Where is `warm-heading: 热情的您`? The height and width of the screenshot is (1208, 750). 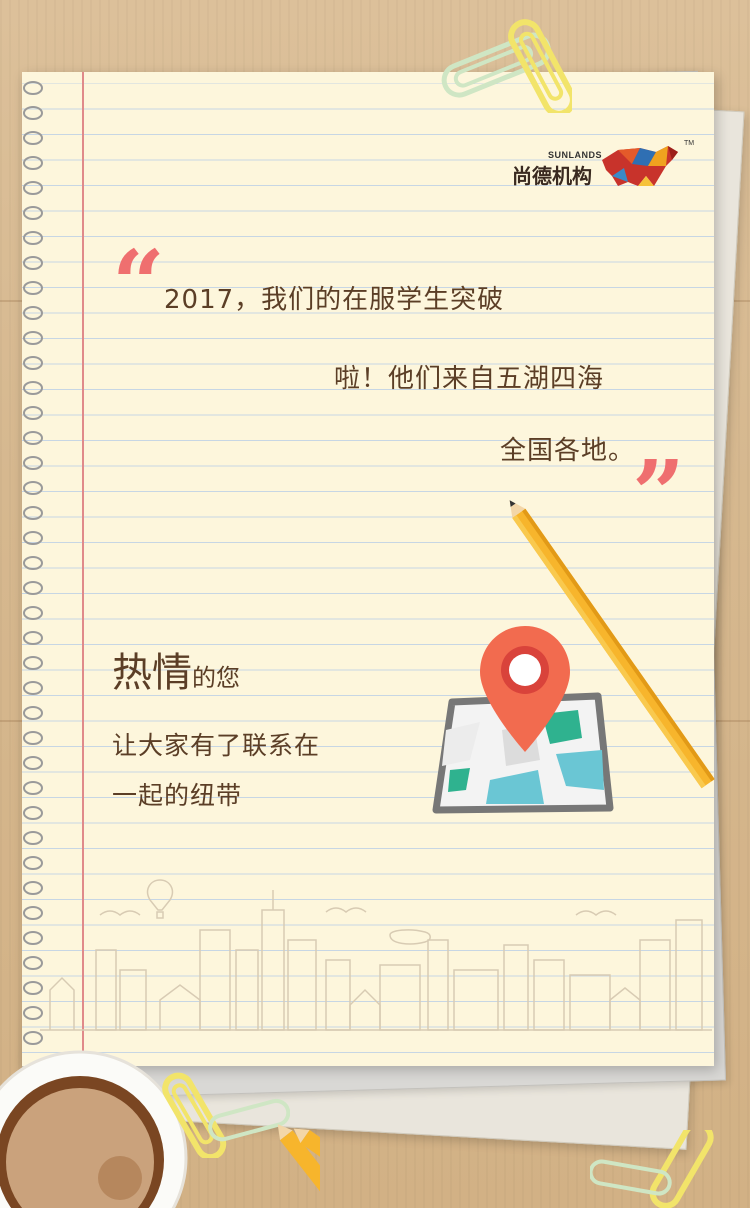
warm-heading: 热情的您 is located at coordinates (176, 669).